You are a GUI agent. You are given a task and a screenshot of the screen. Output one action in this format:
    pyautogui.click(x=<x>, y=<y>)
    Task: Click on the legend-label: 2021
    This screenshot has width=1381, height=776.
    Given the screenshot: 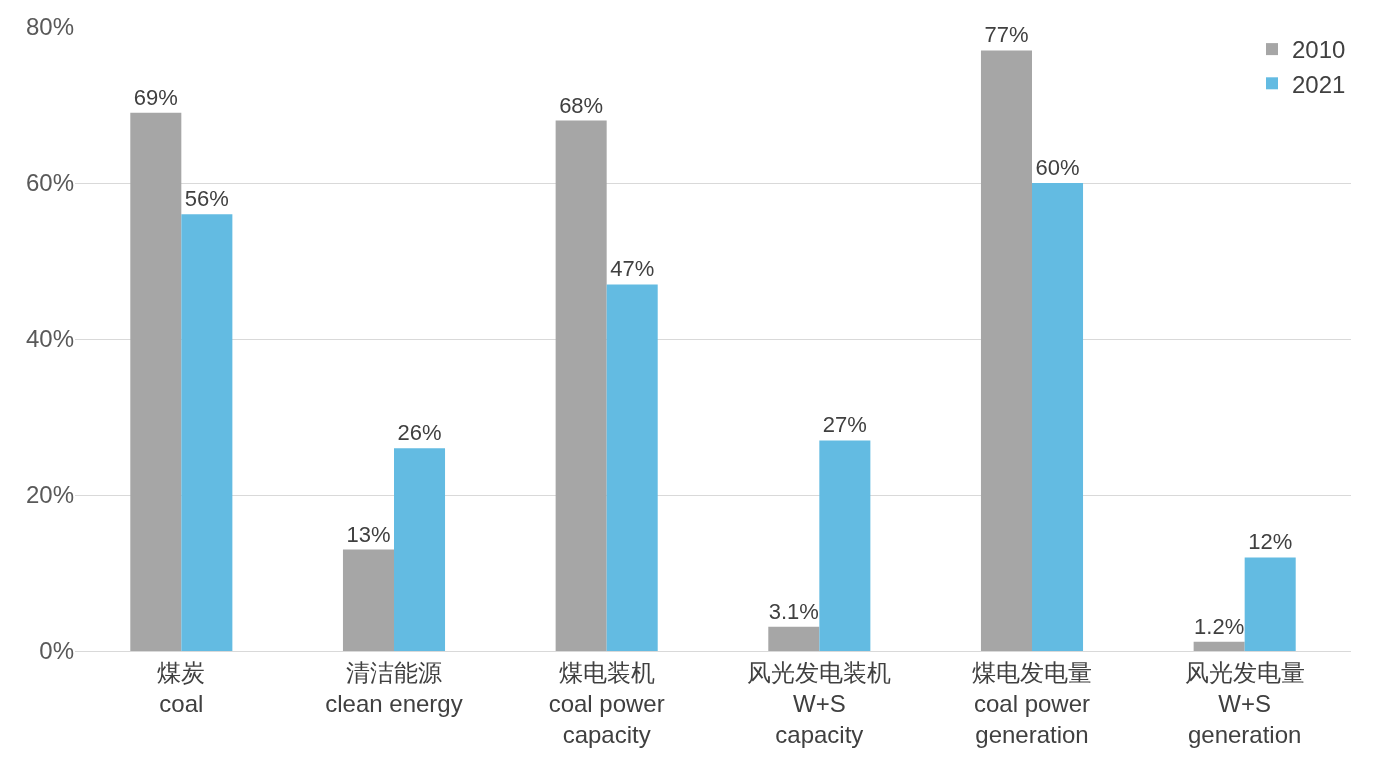 What is the action you would take?
    pyautogui.click(x=1319, y=84)
    